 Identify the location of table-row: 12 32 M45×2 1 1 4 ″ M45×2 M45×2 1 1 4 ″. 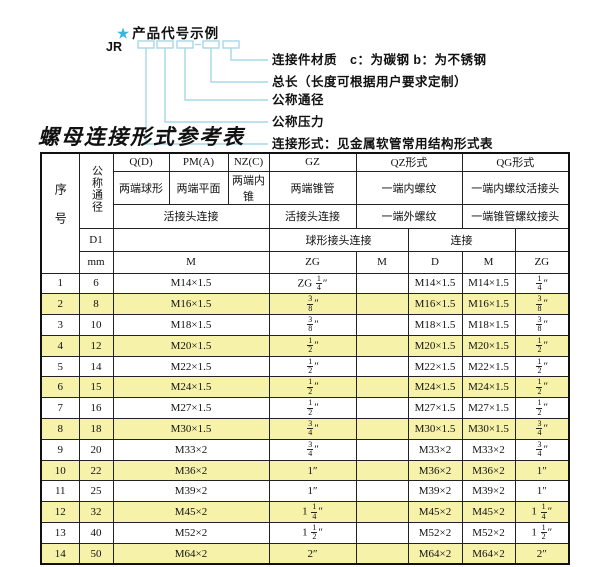
(305, 512).